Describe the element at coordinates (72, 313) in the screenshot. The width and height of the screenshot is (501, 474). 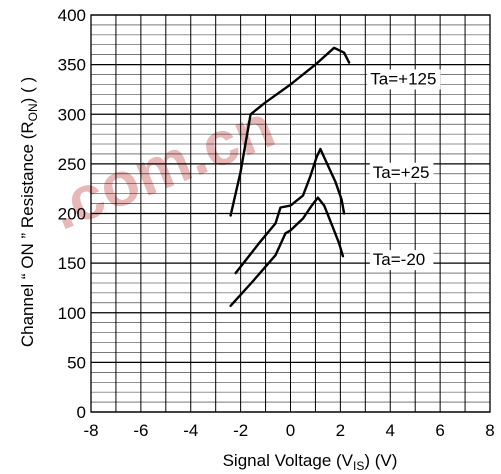
I see `y-tick-label: 100` at that location.